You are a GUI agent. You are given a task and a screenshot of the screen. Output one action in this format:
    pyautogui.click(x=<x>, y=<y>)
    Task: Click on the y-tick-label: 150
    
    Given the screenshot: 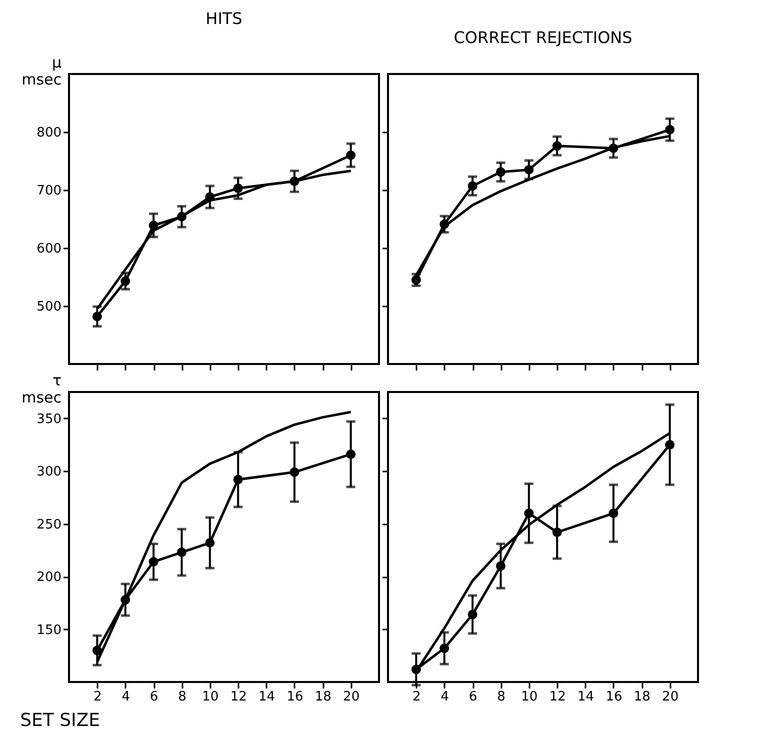 What is the action you would take?
    pyautogui.click(x=49, y=630)
    